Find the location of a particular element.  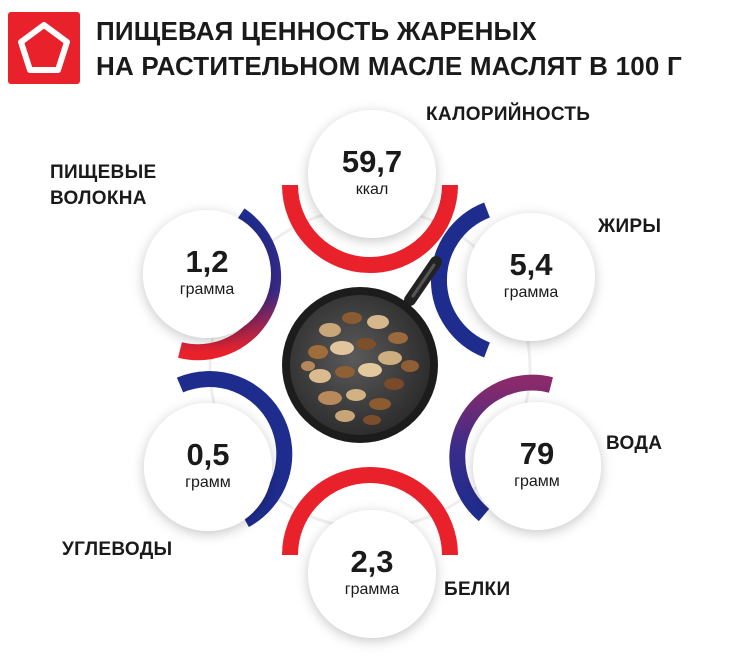

brand-logo is located at coordinates (44, 48).